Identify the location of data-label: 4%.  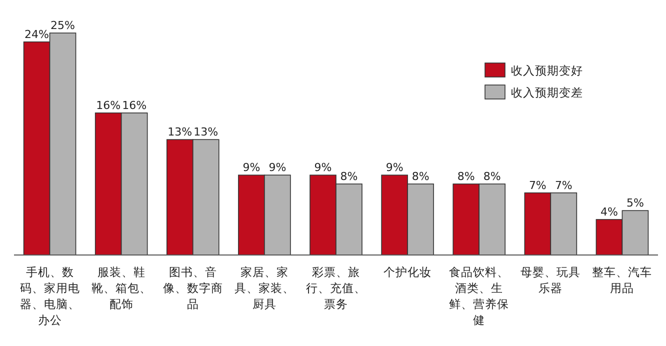
(609, 211).